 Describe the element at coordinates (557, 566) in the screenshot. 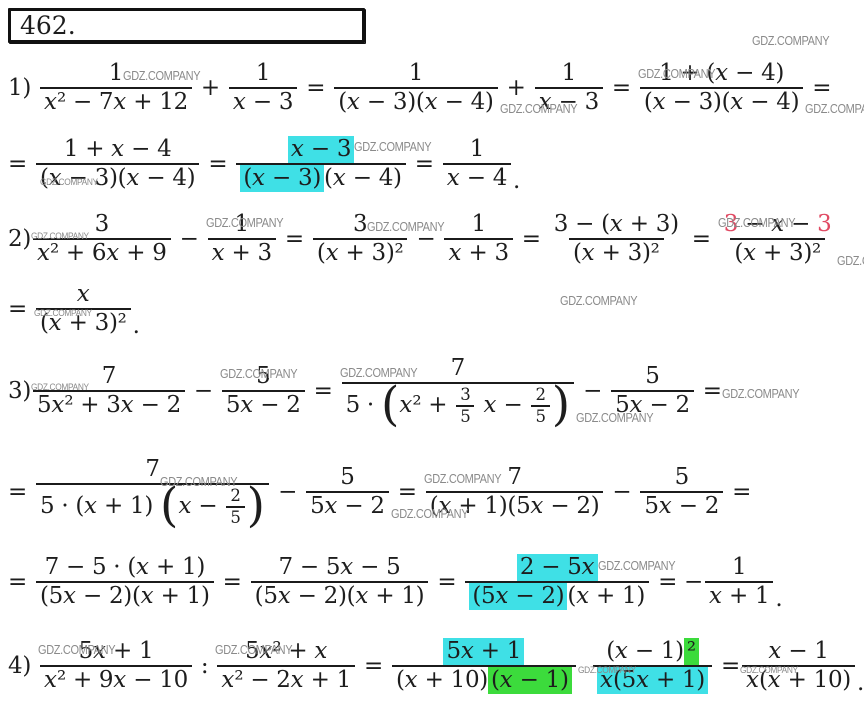

I see `math-text: 2 − 5x` at that location.